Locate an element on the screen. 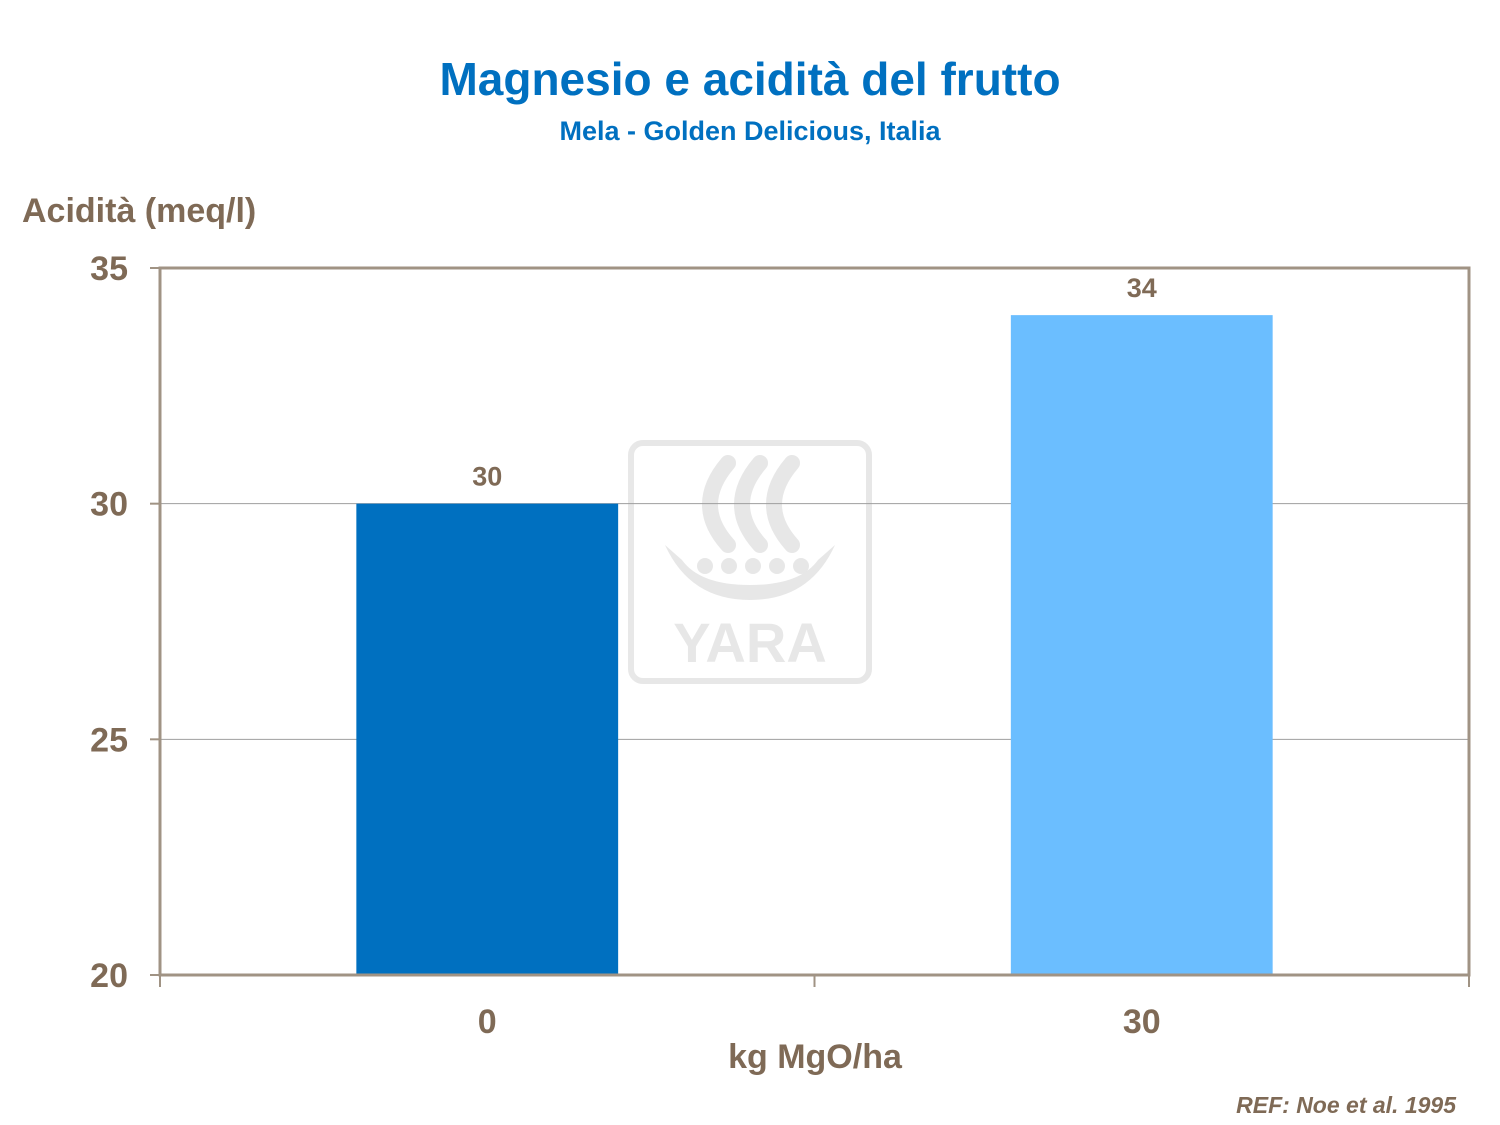 The height and width of the screenshot is (1125, 1500). y-axis-label: Acidità (meq/l) is located at coordinates (139, 211).